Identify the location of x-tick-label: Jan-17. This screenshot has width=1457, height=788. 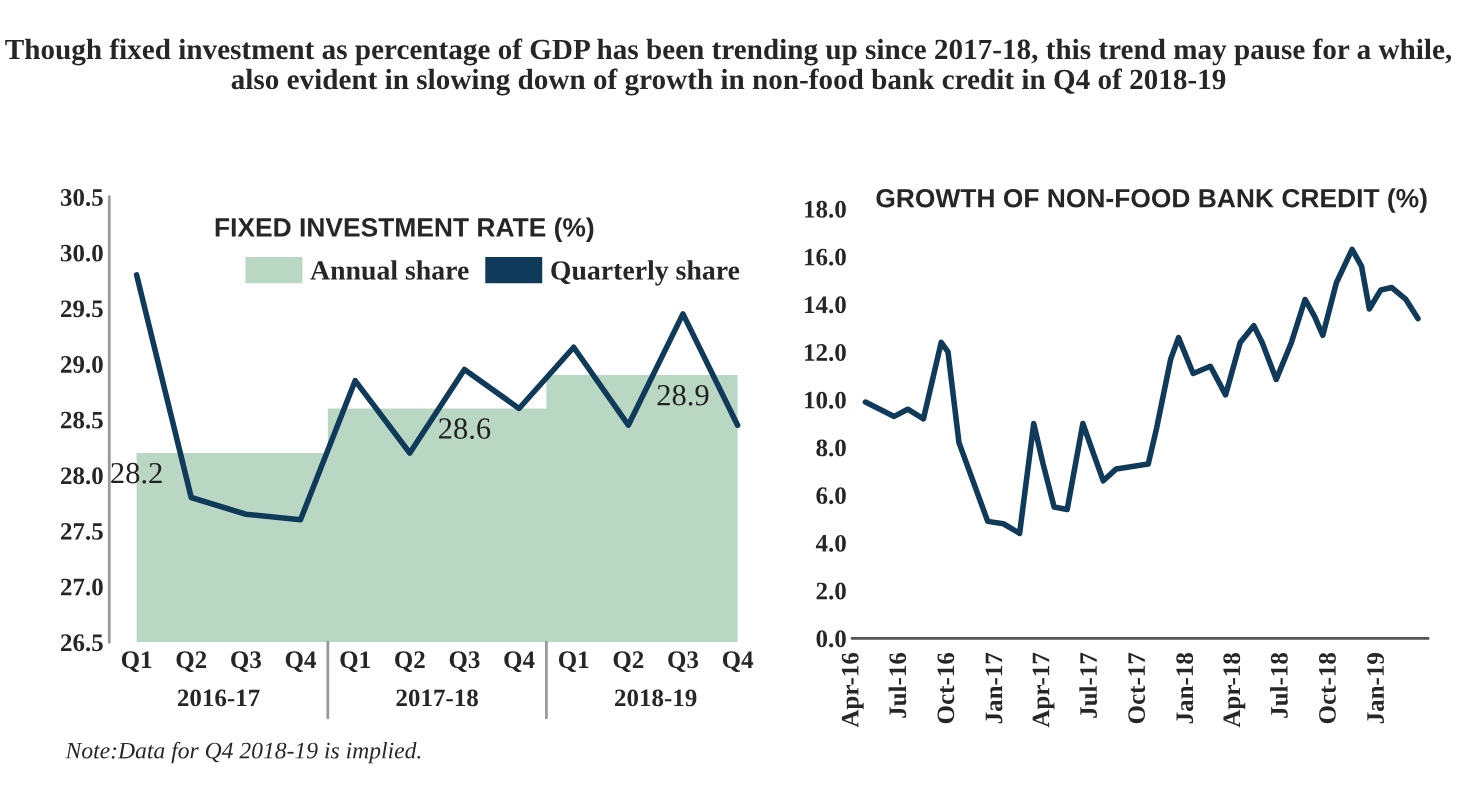
(994, 688).